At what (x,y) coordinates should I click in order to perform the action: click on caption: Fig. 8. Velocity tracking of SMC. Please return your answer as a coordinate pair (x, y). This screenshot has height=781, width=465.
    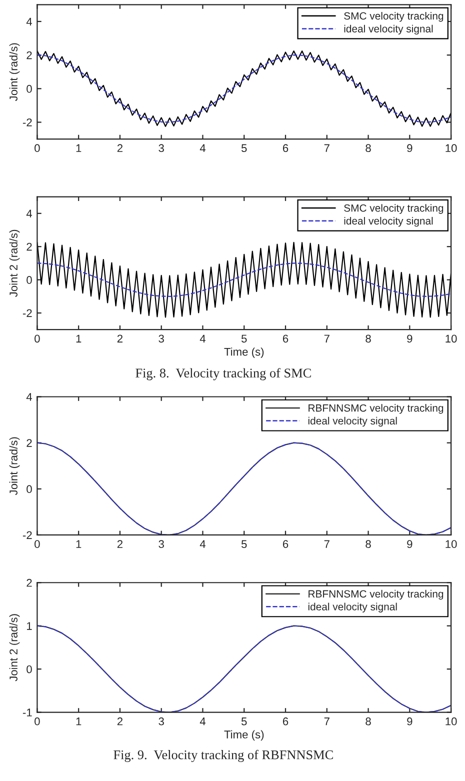
    Looking at the image, I should click on (223, 374).